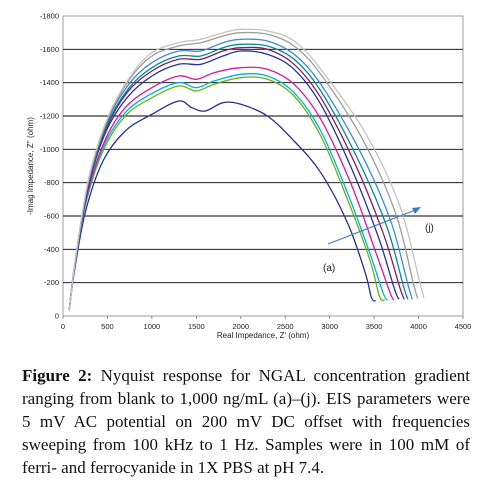 The image size is (492, 488). Describe the element at coordinates (107, 326) in the screenshot. I see `x-tick-label: 500` at that location.